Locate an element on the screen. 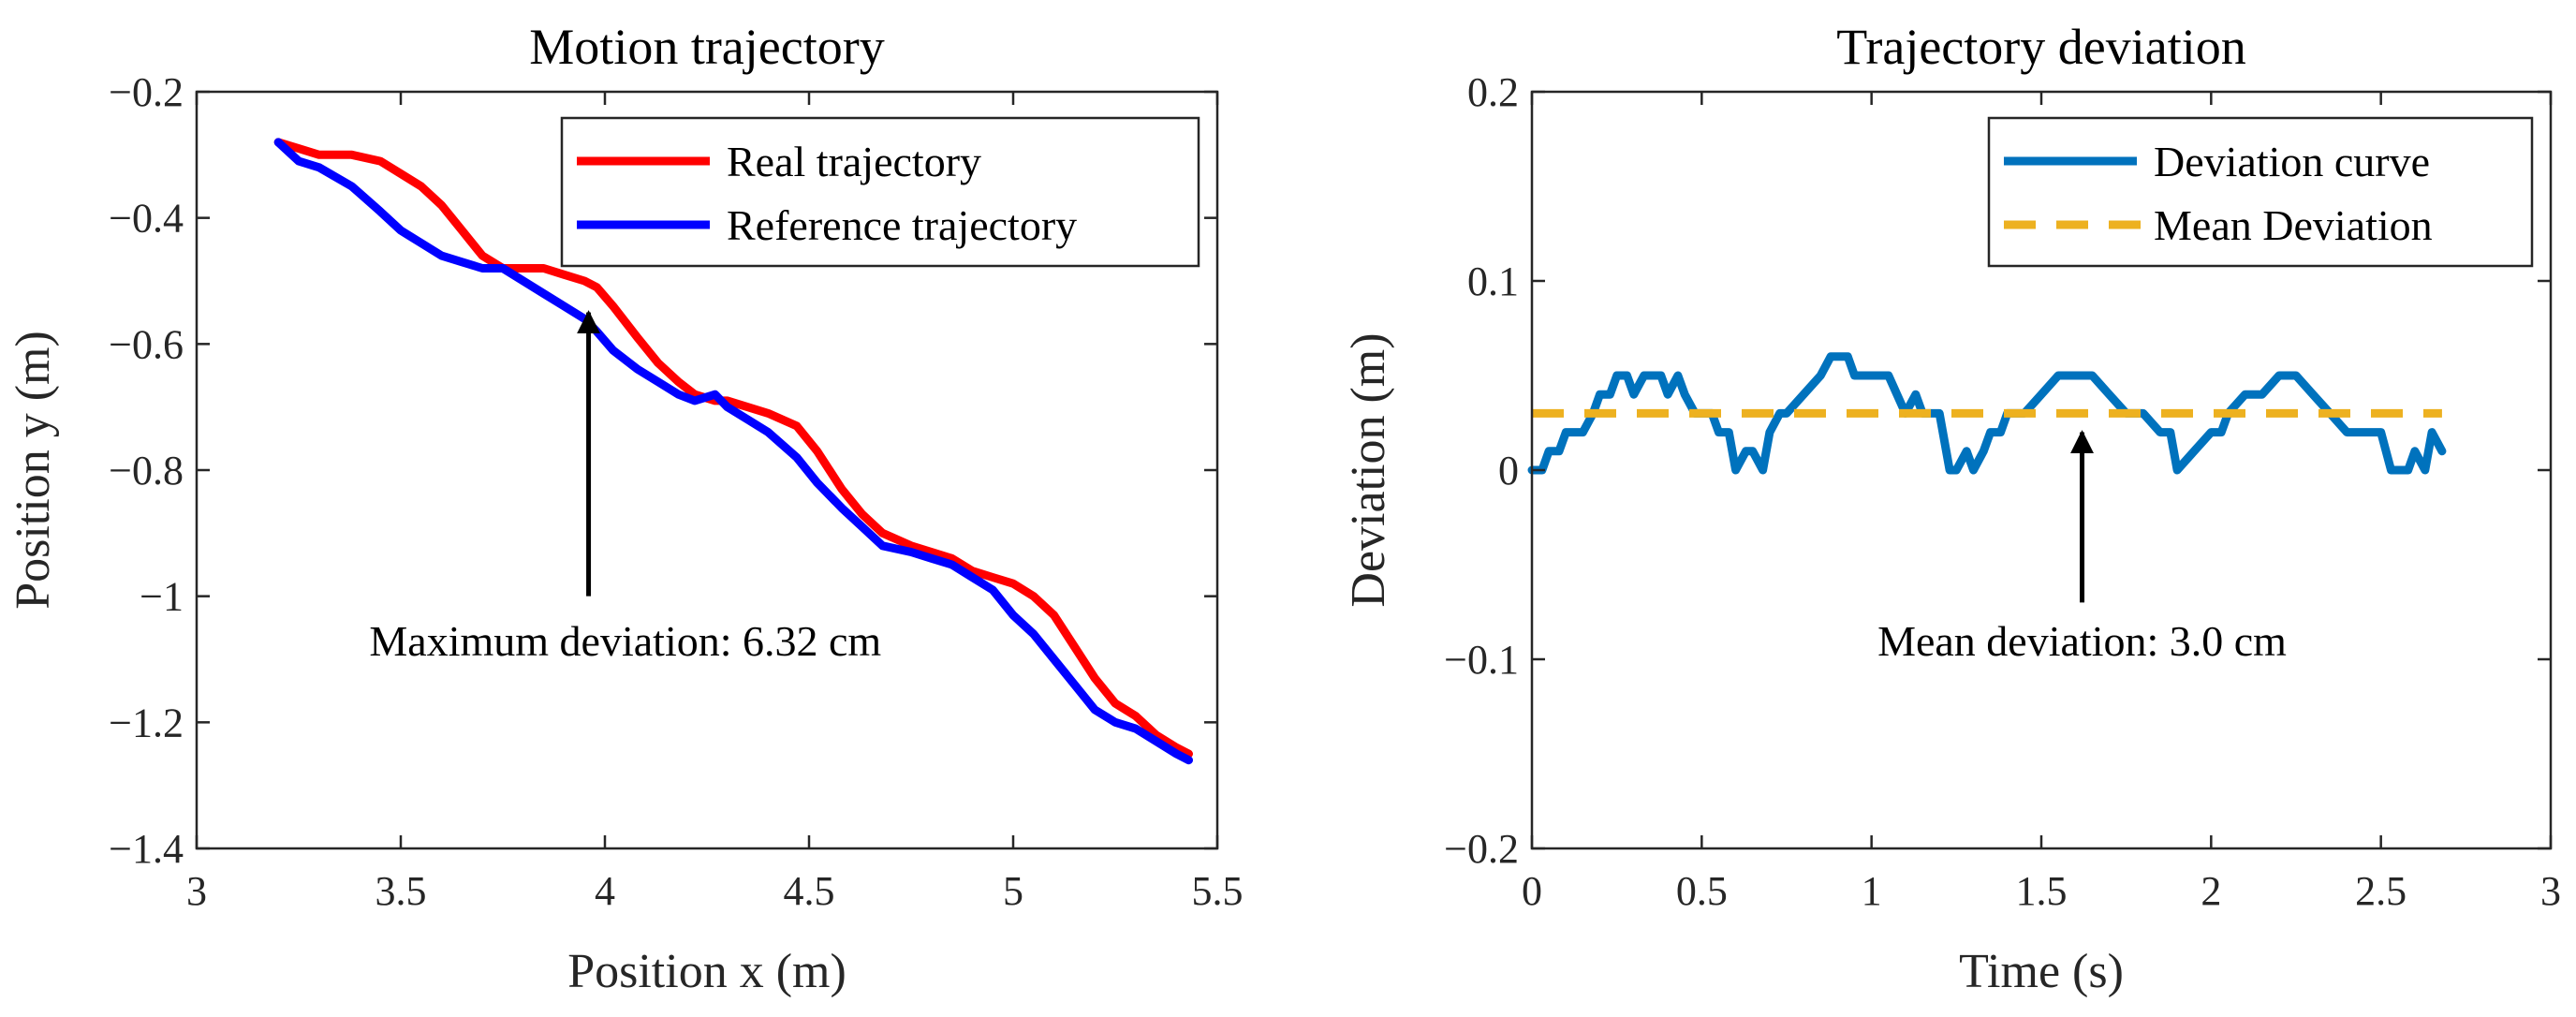 This screenshot has height=1017, width=2576. y-tick-label: −1 is located at coordinates (162, 597).